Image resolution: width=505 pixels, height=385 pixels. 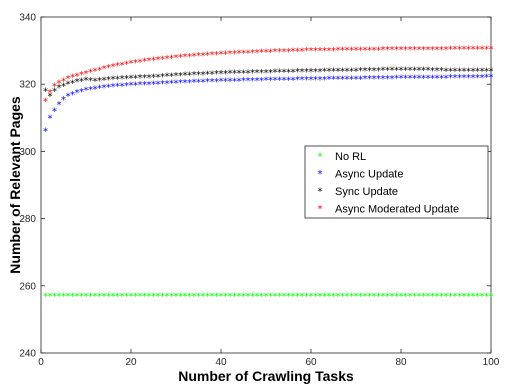 What do you see at coordinates (27, 286) in the screenshot?
I see `y-tick-label: 260` at bounding box center [27, 286].